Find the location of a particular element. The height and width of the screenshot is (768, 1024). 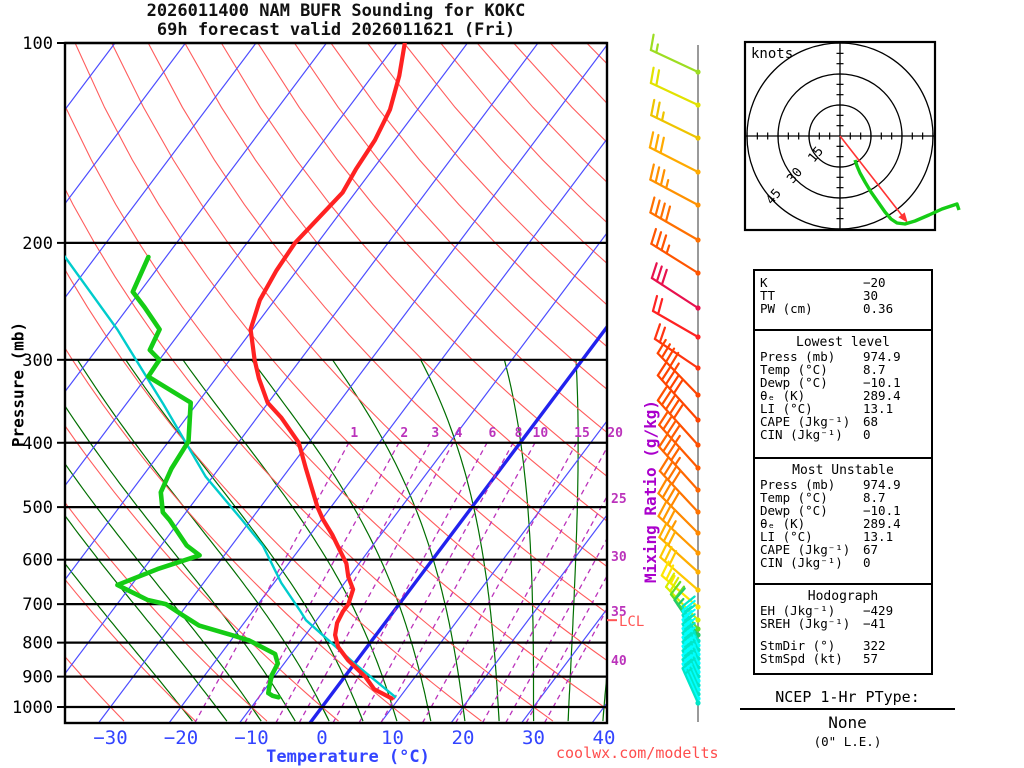

stat-label: EH (Jkg⁻¹) is located at coordinates (798, 610).